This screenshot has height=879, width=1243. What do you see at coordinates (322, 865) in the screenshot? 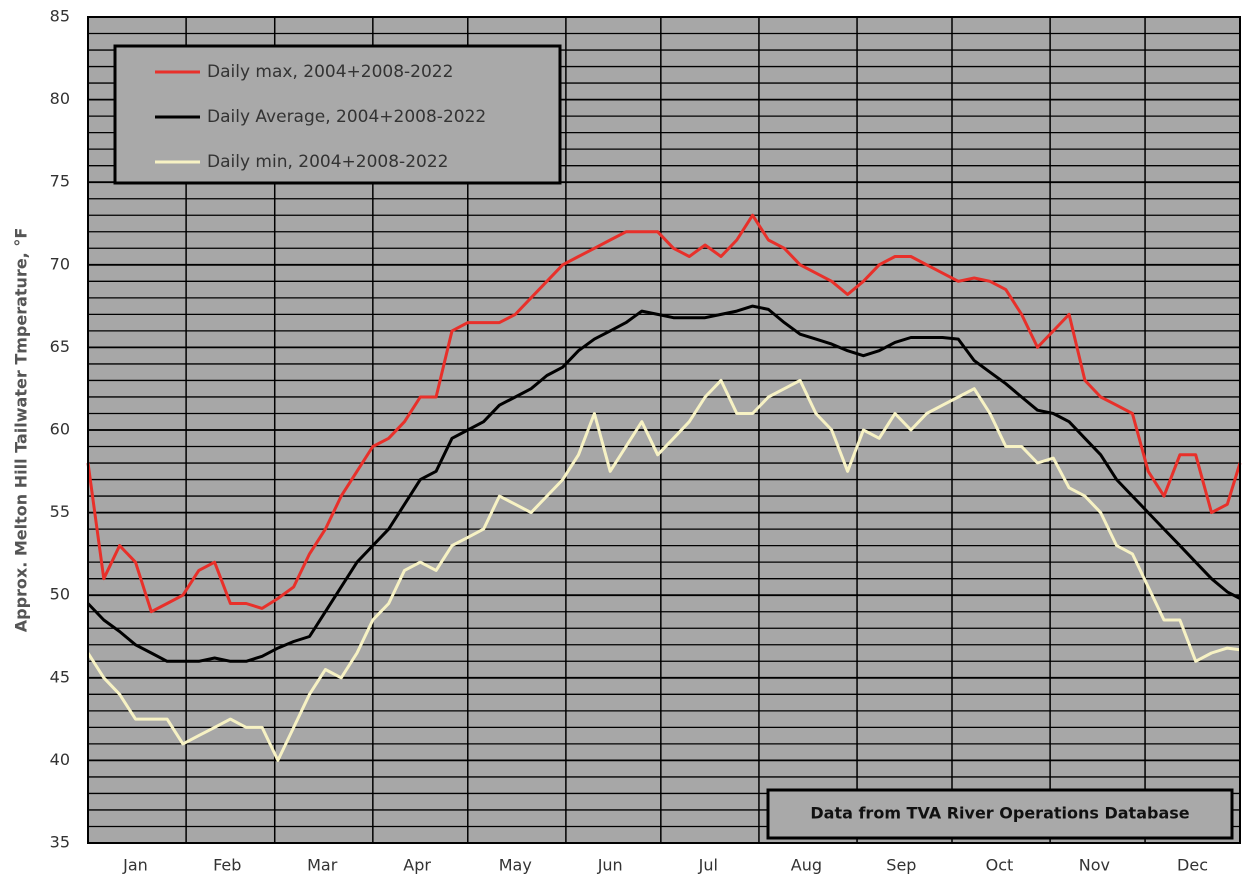
I see `x-tick-label: Mar` at bounding box center [322, 865].